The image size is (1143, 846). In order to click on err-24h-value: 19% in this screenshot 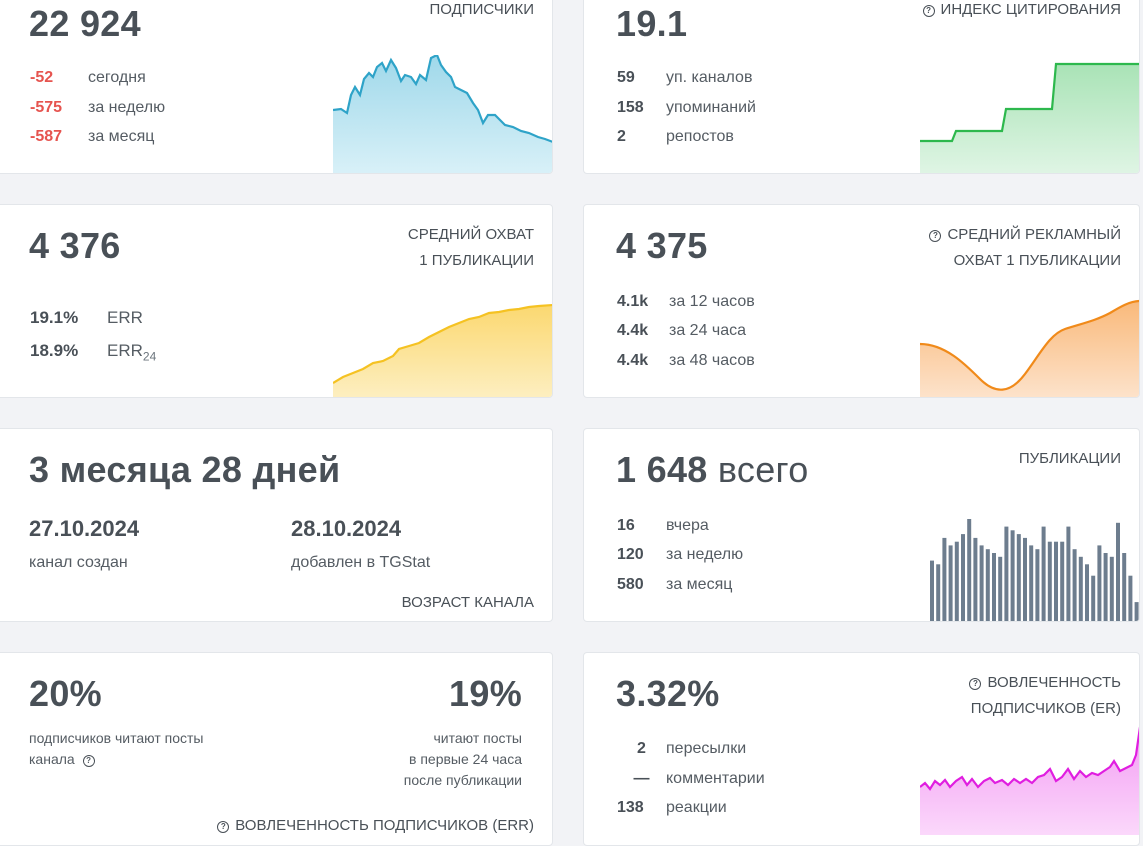, I will do `click(485, 693)`.